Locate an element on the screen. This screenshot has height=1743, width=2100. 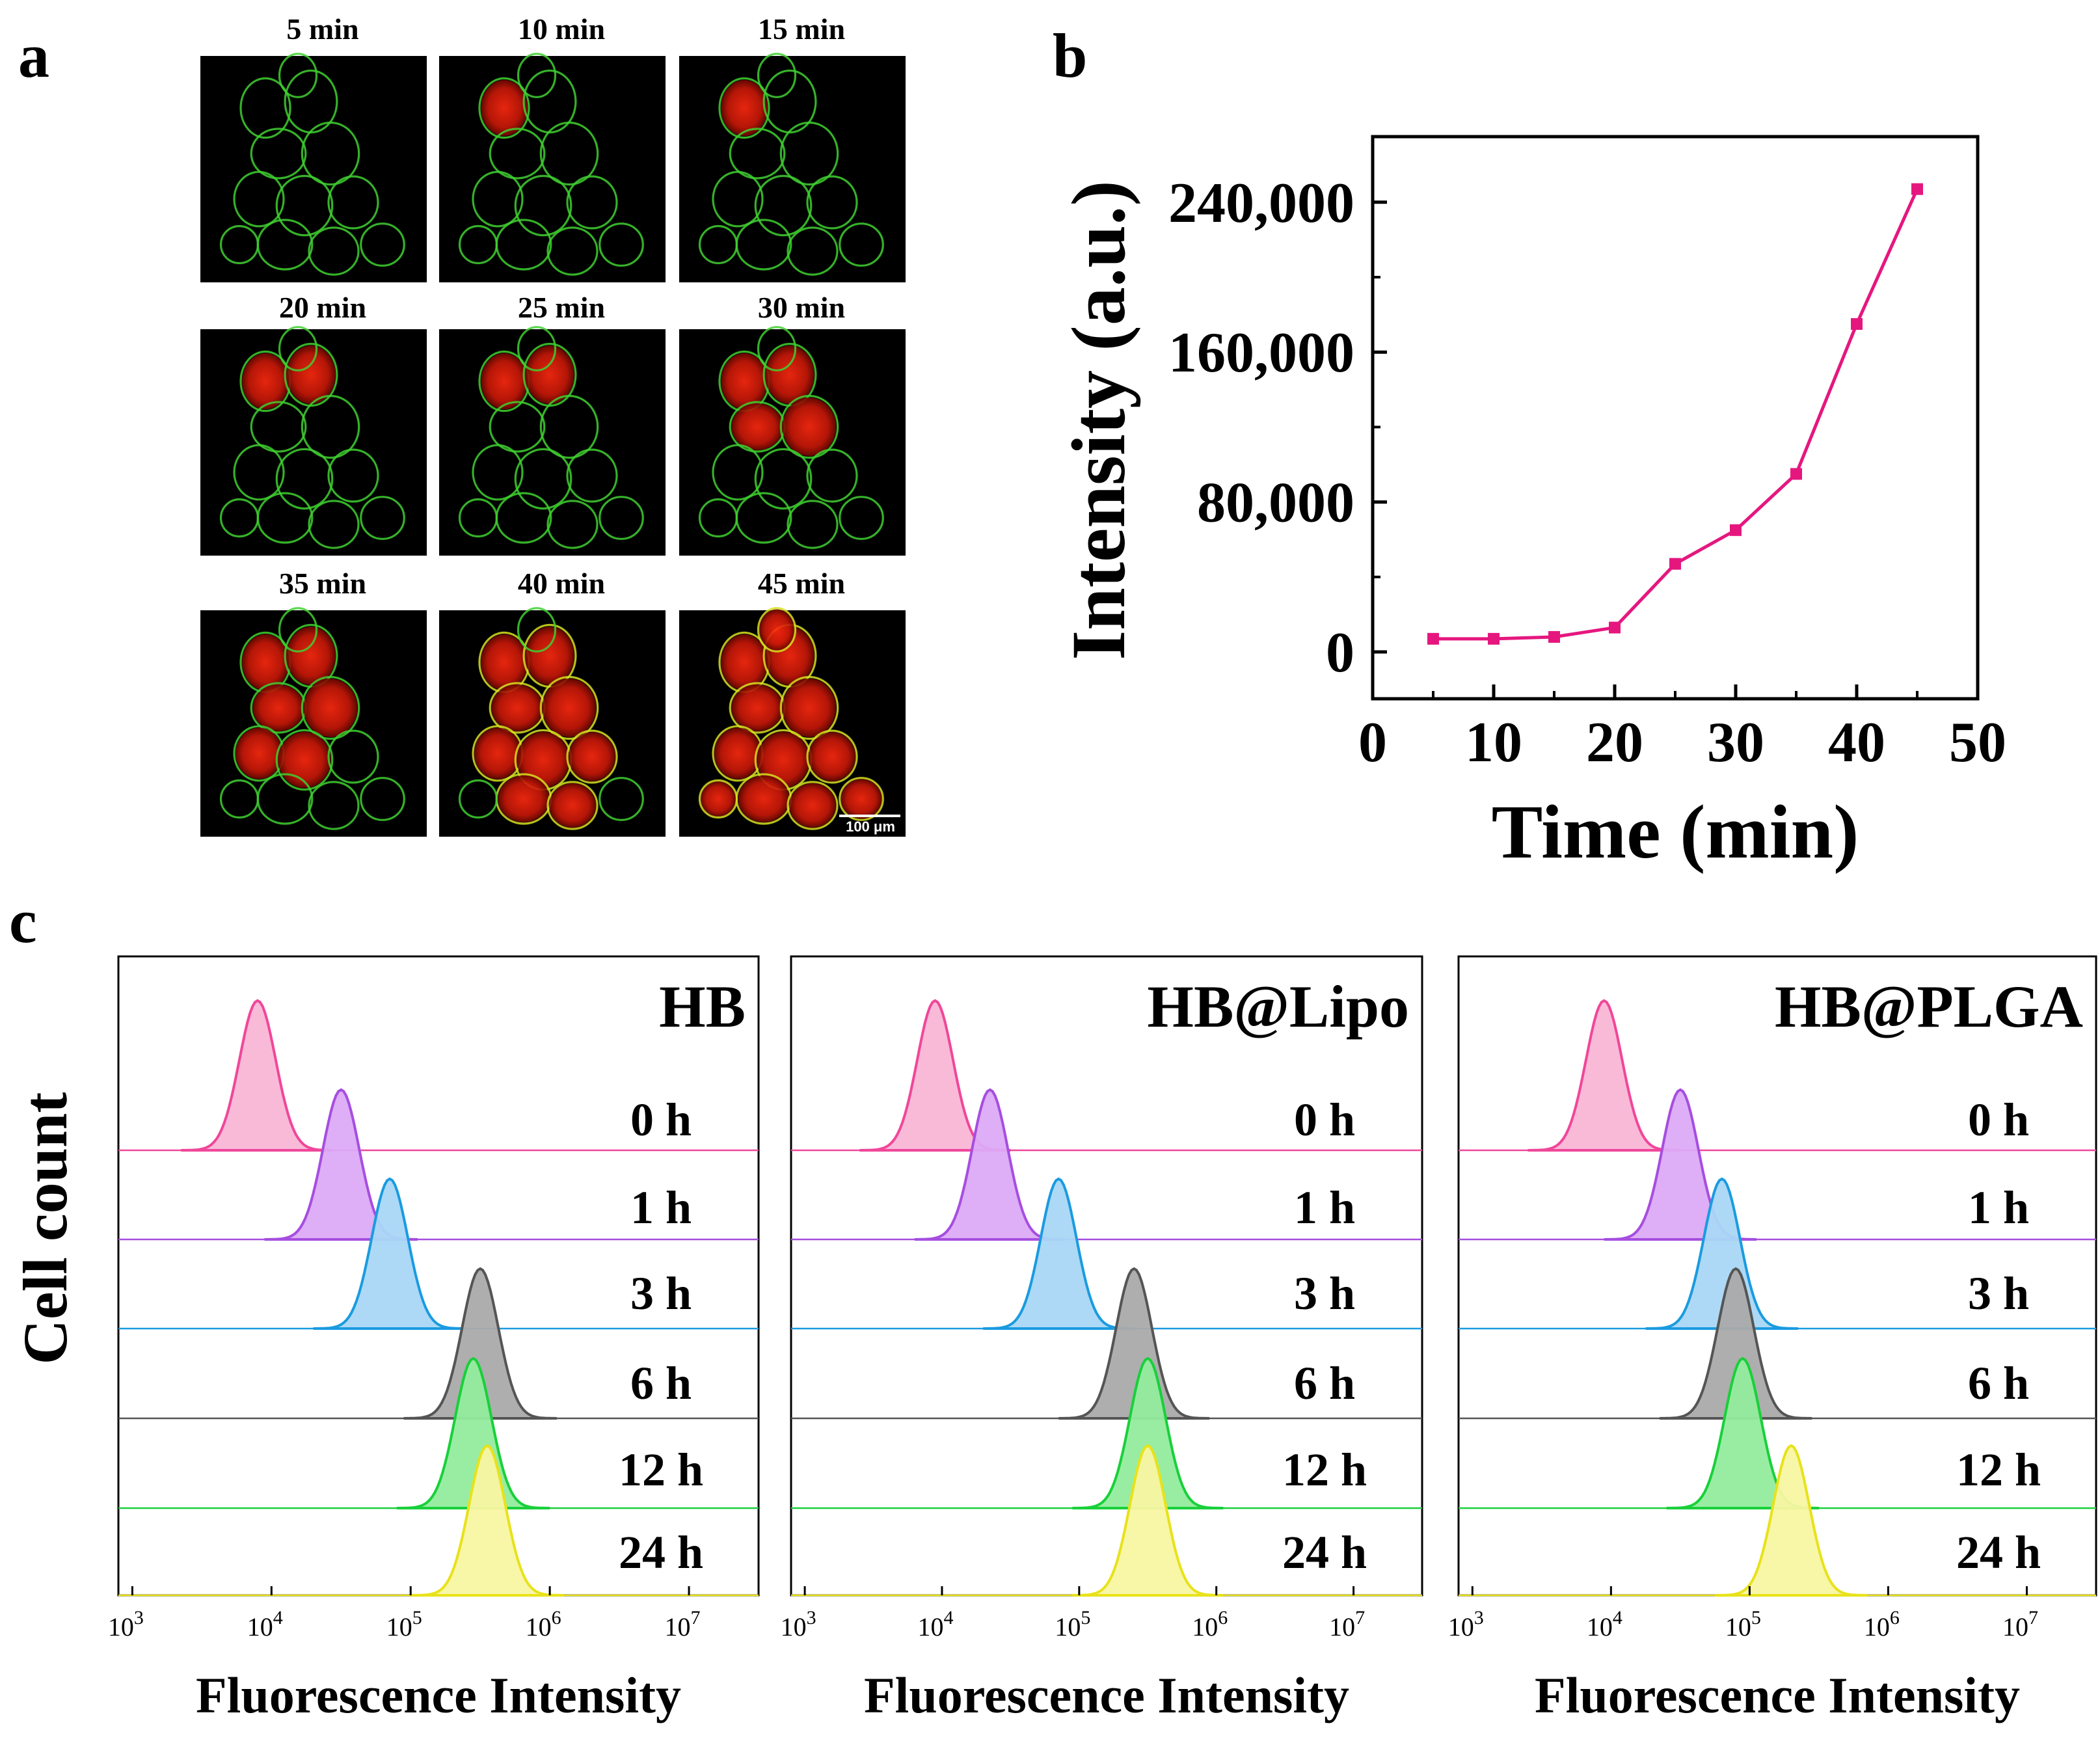
micrograph-label: 20 min is located at coordinates (322, 307).